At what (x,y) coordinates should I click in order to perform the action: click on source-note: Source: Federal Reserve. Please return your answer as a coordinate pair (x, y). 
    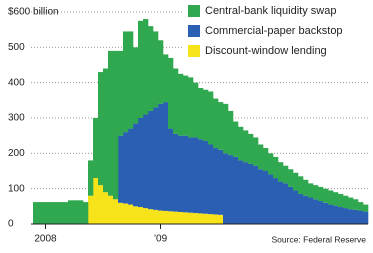
    Looking at the image, I should click on (319, 239).